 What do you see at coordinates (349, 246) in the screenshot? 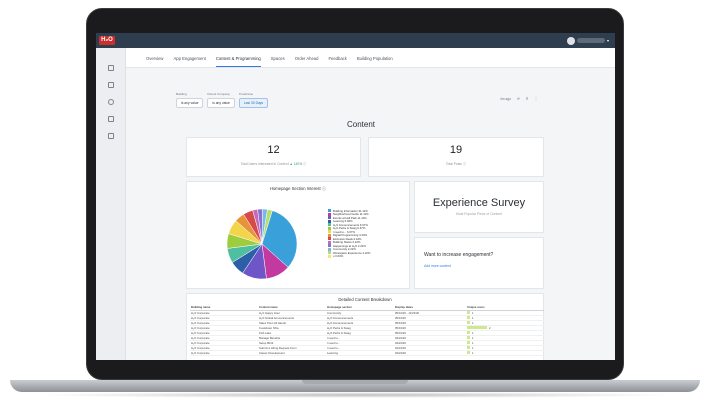
I see `legend-item: Happenings at H₂O 2.22%` at bounding box center [349, 246].